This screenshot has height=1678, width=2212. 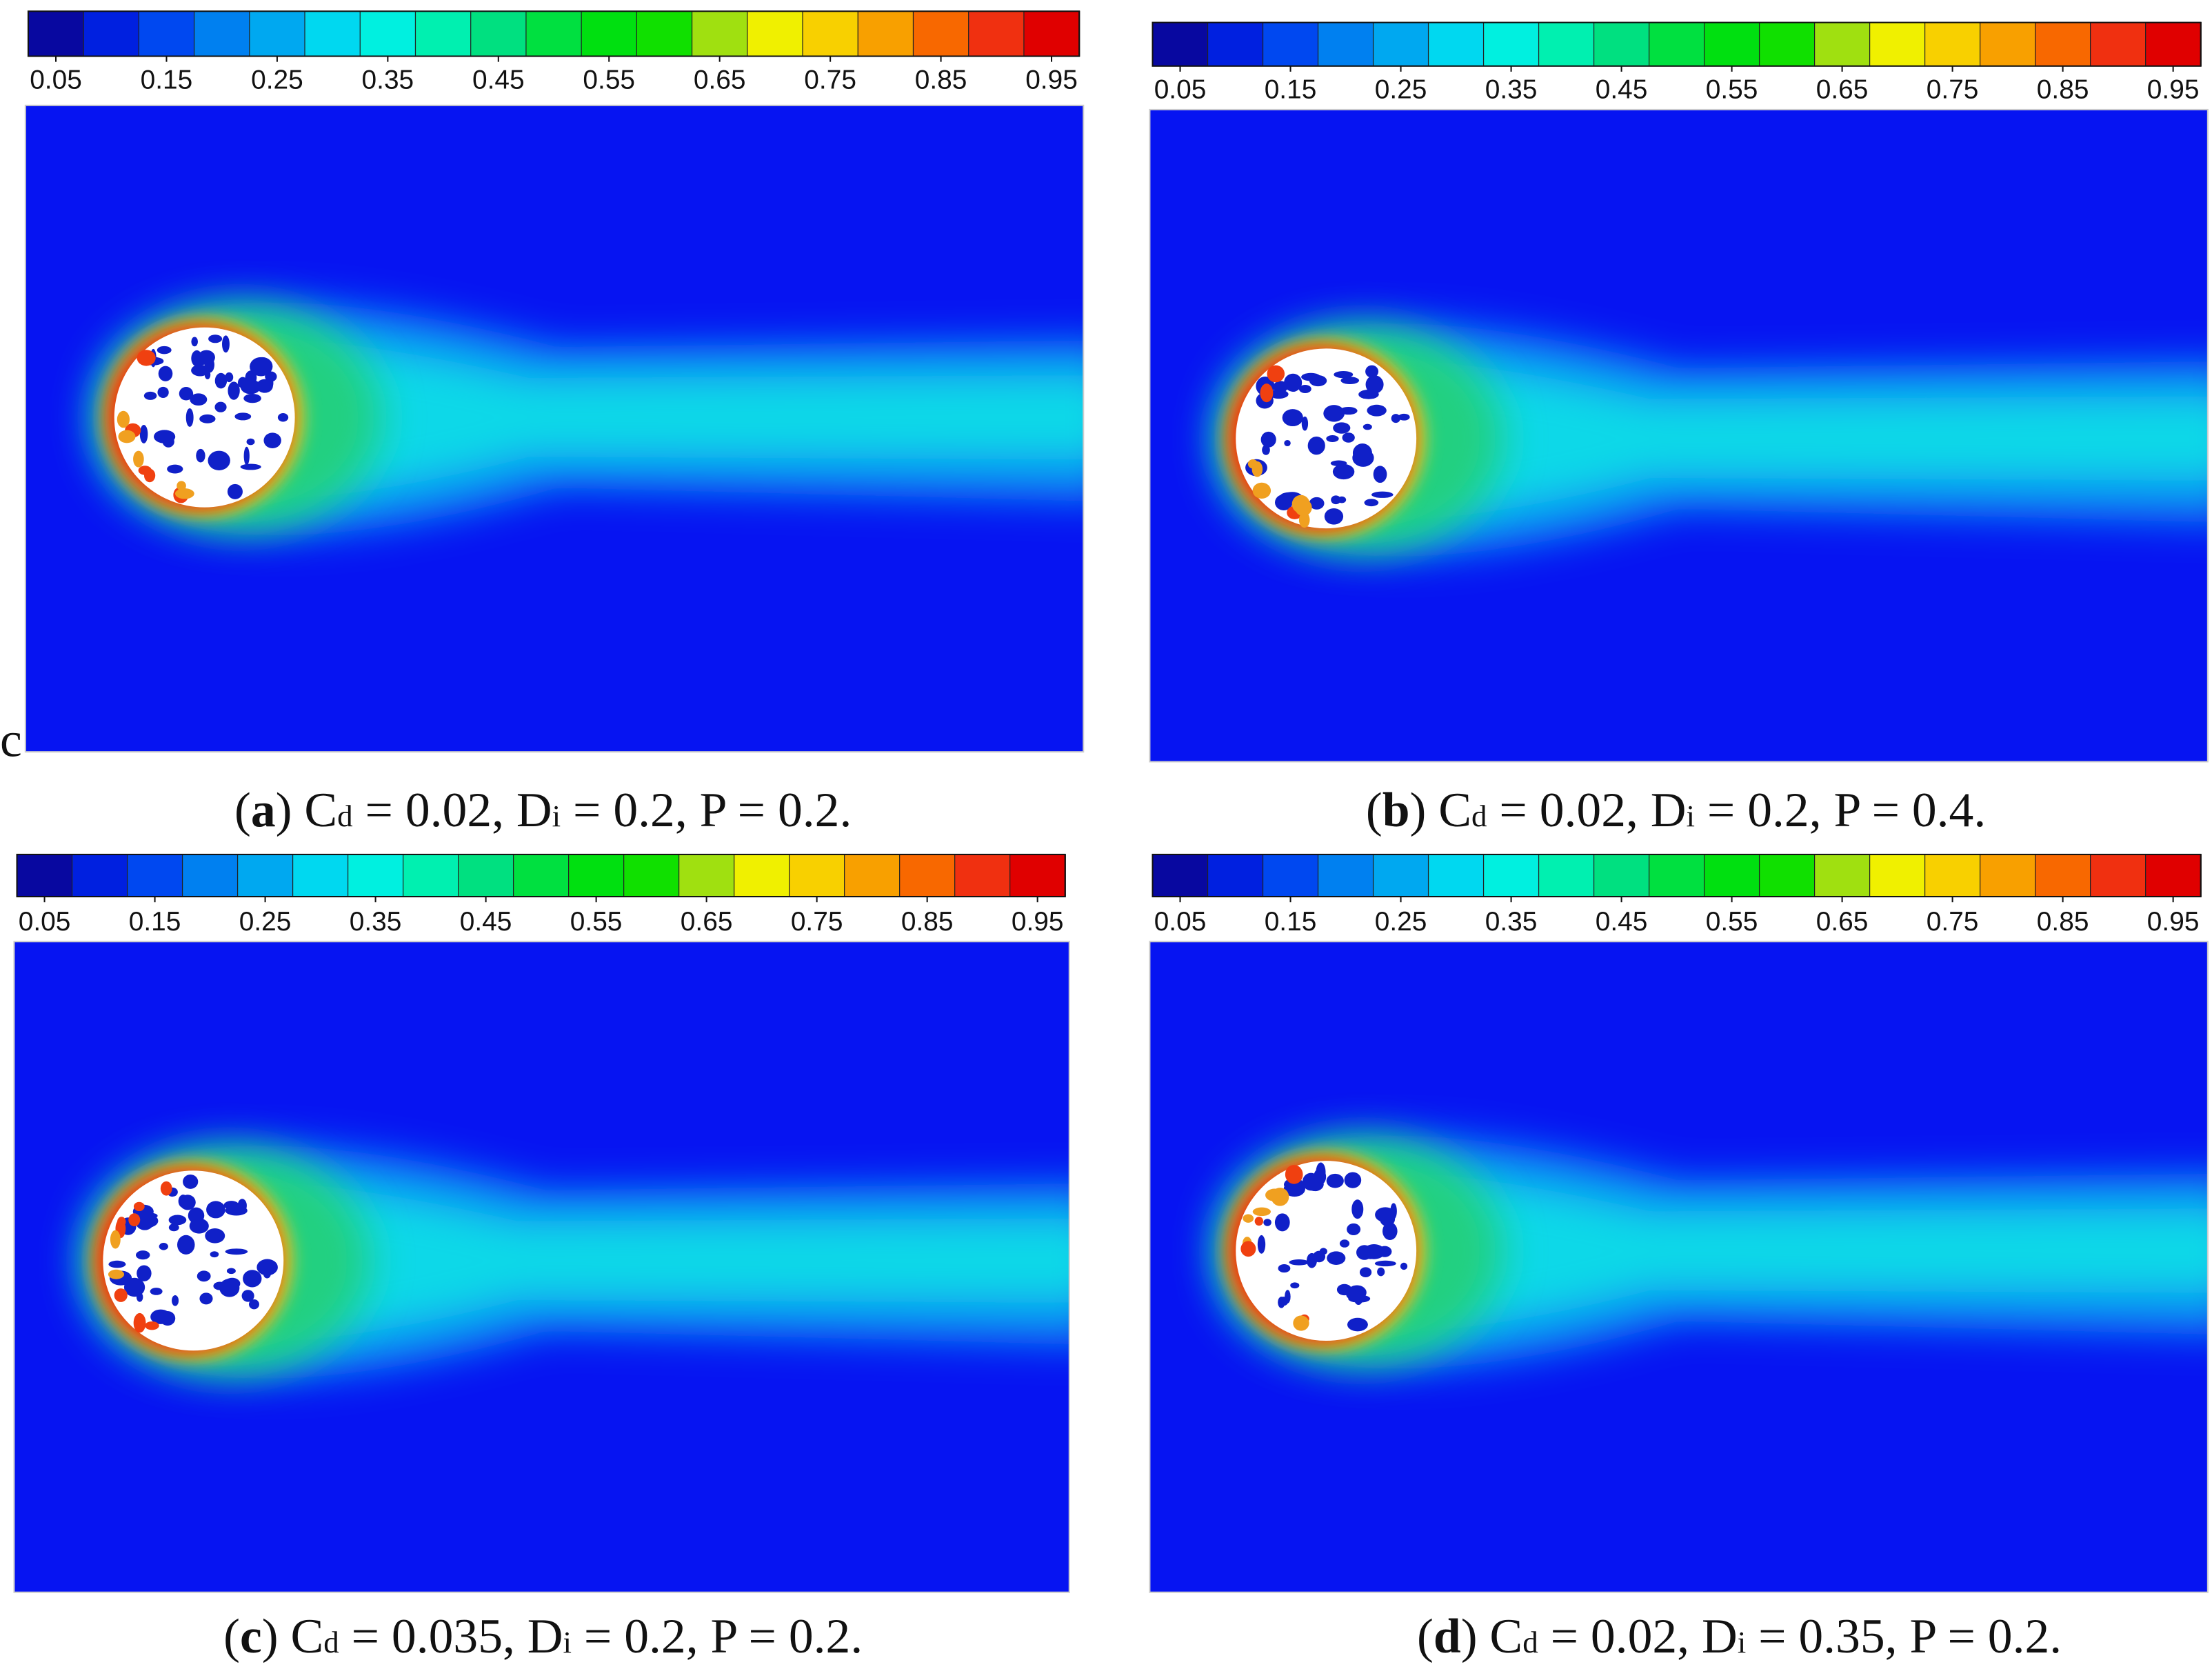 I want to click on colorbar-tick-label: 0.75, so click(x=1953, y=922).